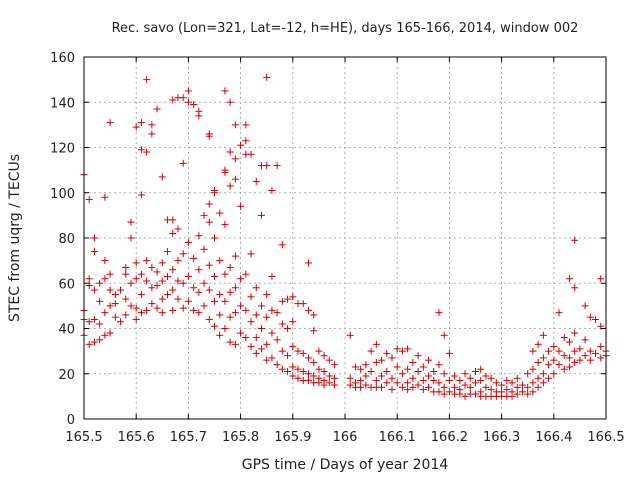  I want to click on y-tick-label: 140, so click(62, 103).